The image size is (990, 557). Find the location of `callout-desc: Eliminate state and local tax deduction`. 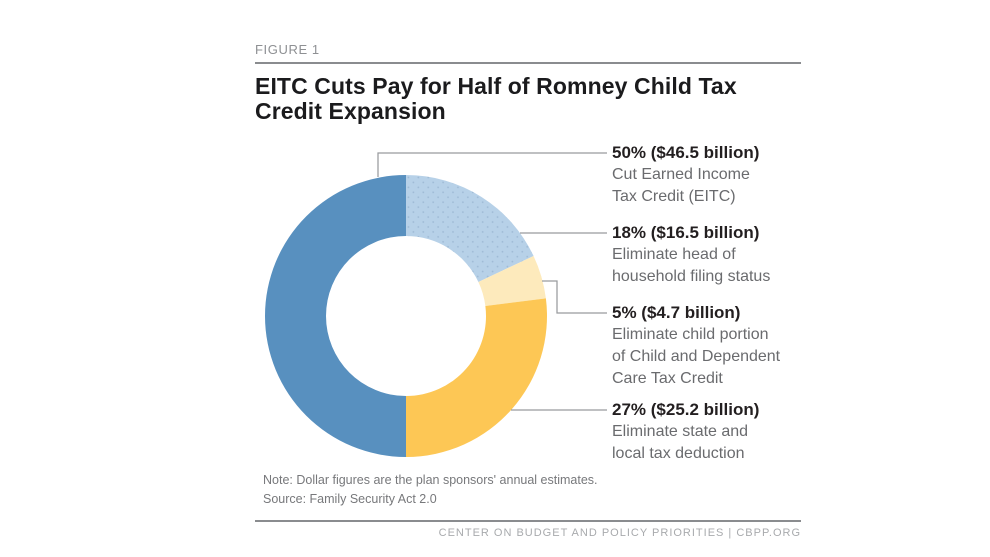

callout-desc: Eliminate state and local tax deduction is located at coordinates (680, 442).